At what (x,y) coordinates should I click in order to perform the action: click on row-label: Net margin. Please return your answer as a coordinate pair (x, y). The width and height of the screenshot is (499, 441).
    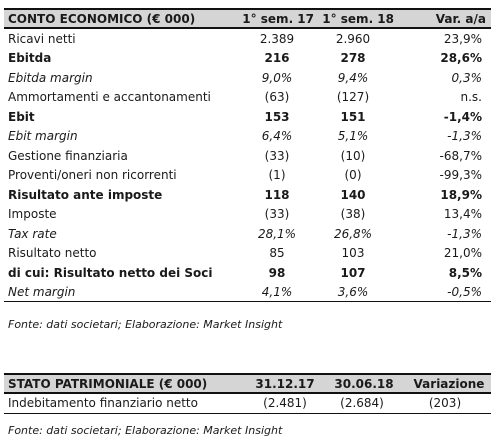
    Looking at the image, I should click on (42, 291).